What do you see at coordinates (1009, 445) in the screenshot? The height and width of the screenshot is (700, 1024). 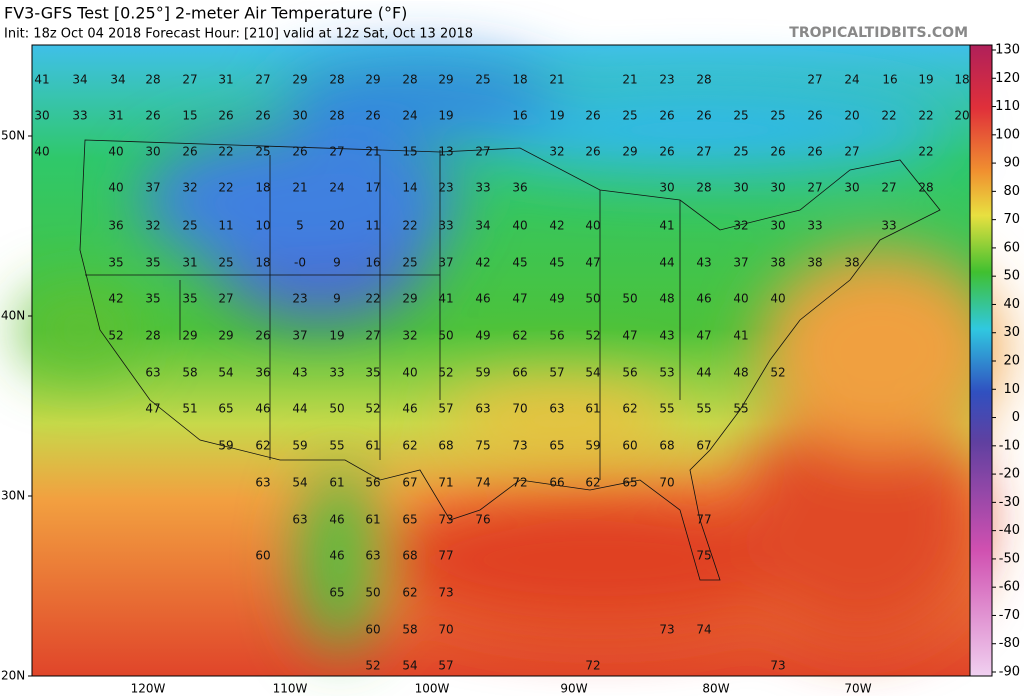 I see `colorbar-label: -10` at bounding box center [1009, 445].